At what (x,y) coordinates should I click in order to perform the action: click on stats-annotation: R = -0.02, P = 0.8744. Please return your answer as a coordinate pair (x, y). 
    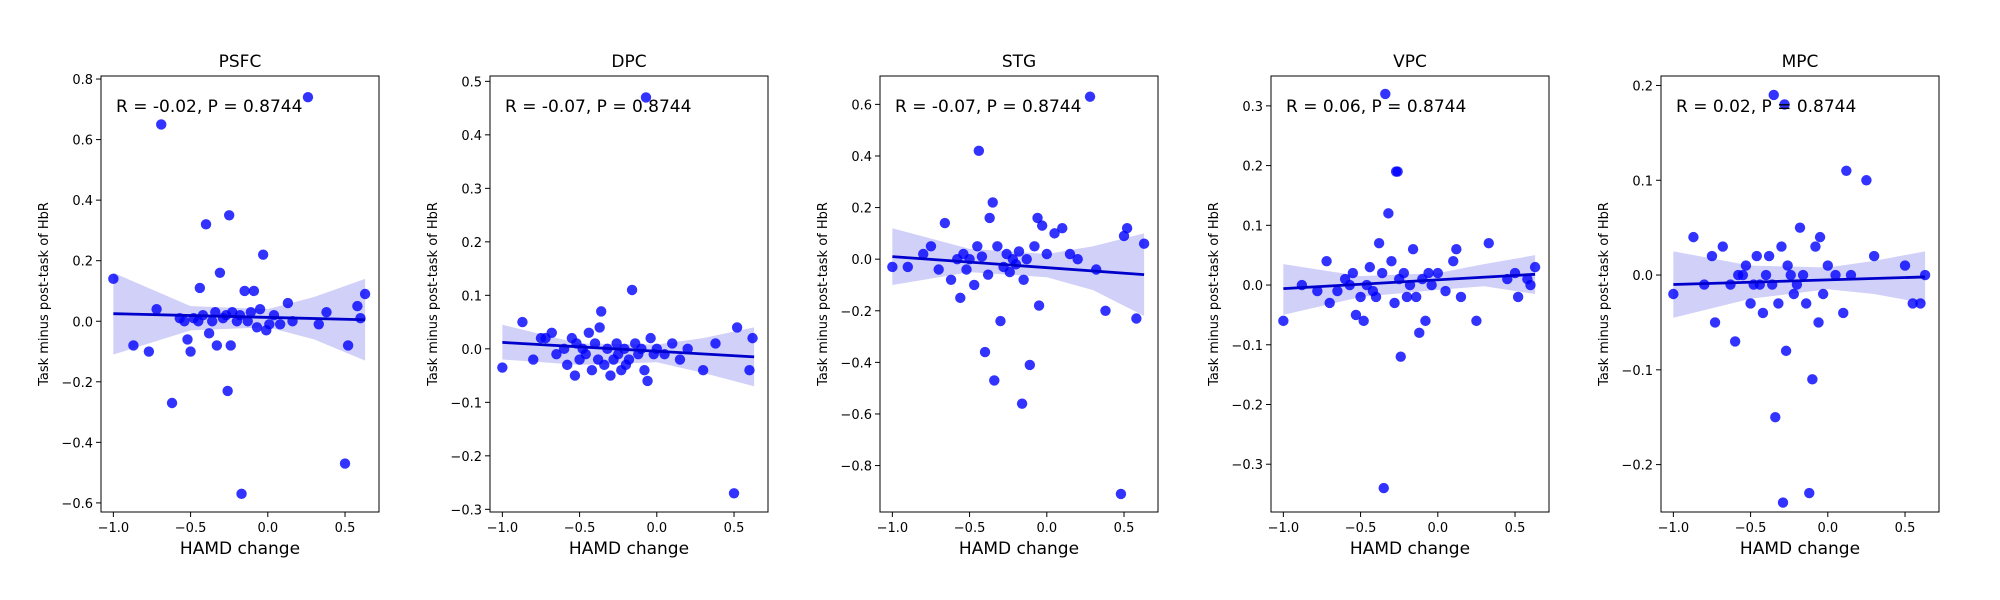
    Looking at the image, I should click on (209, 107).